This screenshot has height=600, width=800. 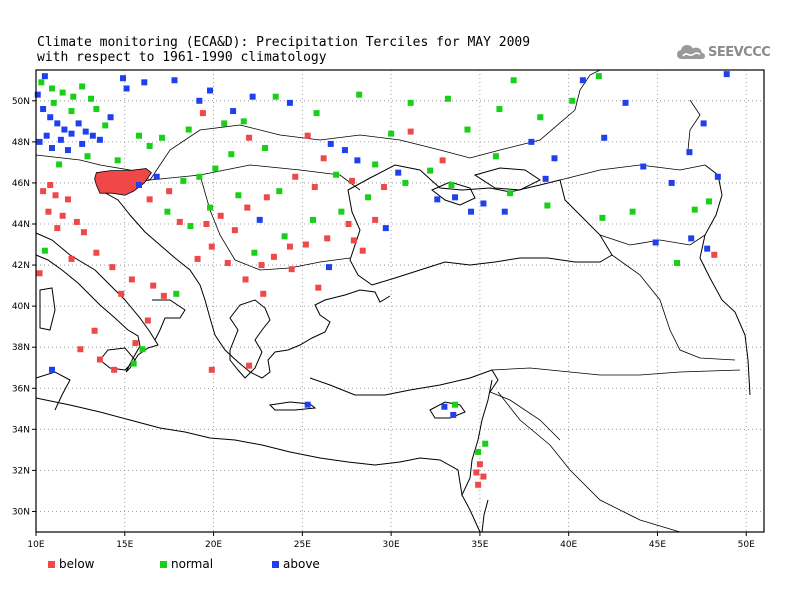 I want to click on slovenia-region, so click(x=123, y=182).